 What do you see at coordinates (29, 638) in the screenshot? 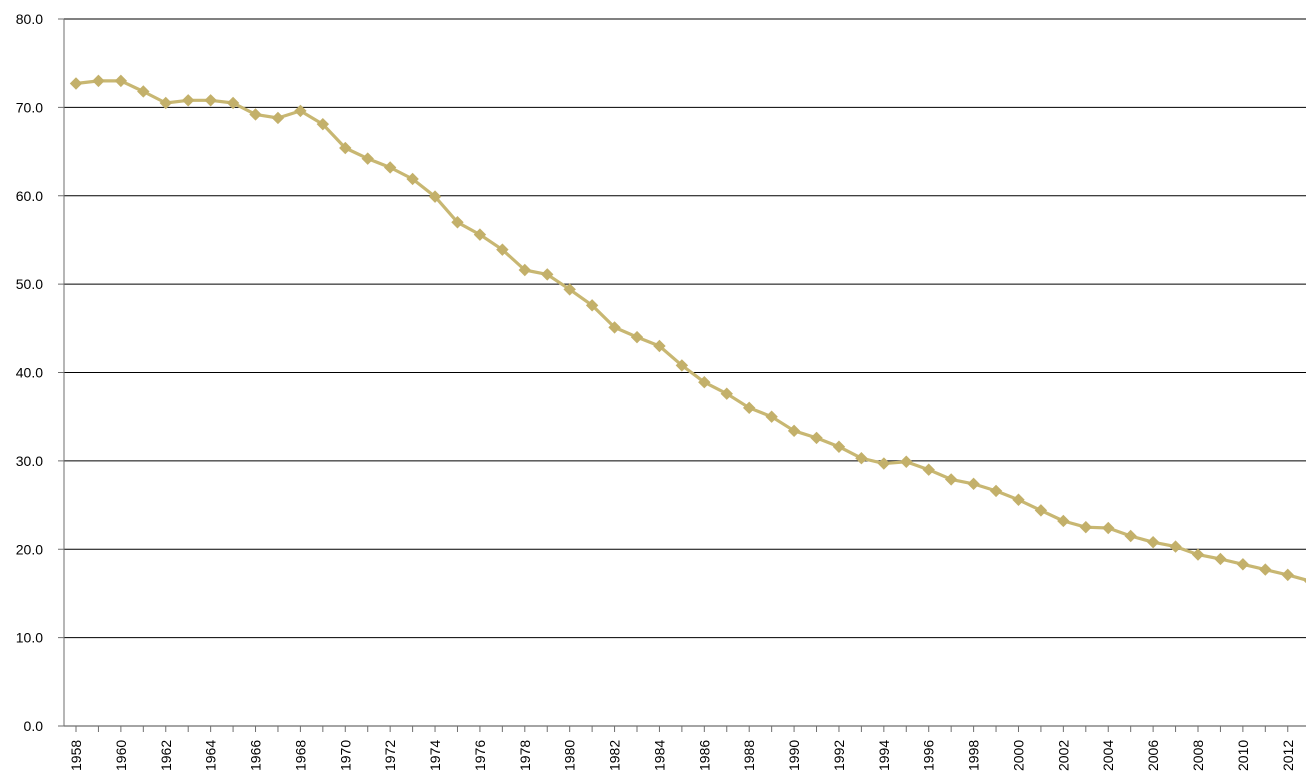
I see `y-tick-label: 10.0` at bounding box center [29, 638].